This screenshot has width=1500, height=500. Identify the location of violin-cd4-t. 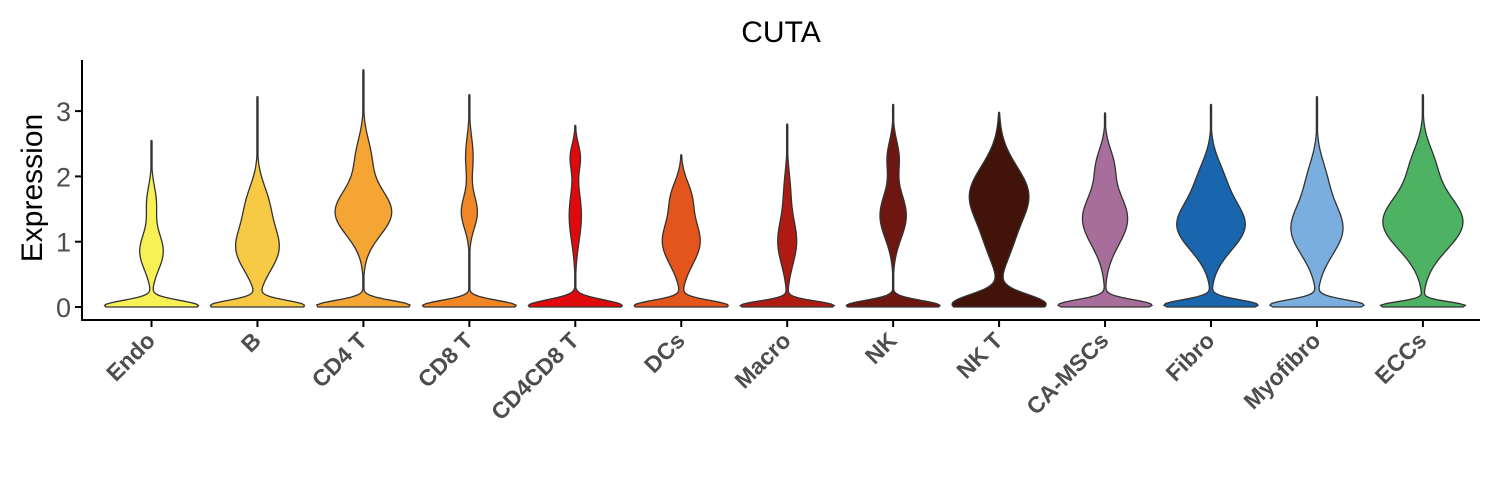
(363, 188).